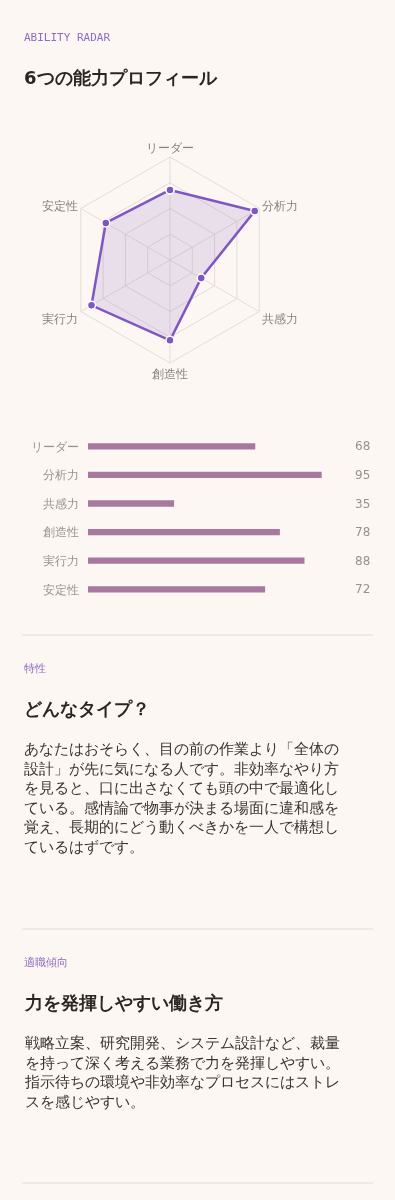 The image size is (395, 1200). What do you see at coordinates (123, 1002) in the screenshot?
I see `text: 力を発揮しやすい働き方` at bounding box center [123, 1002].